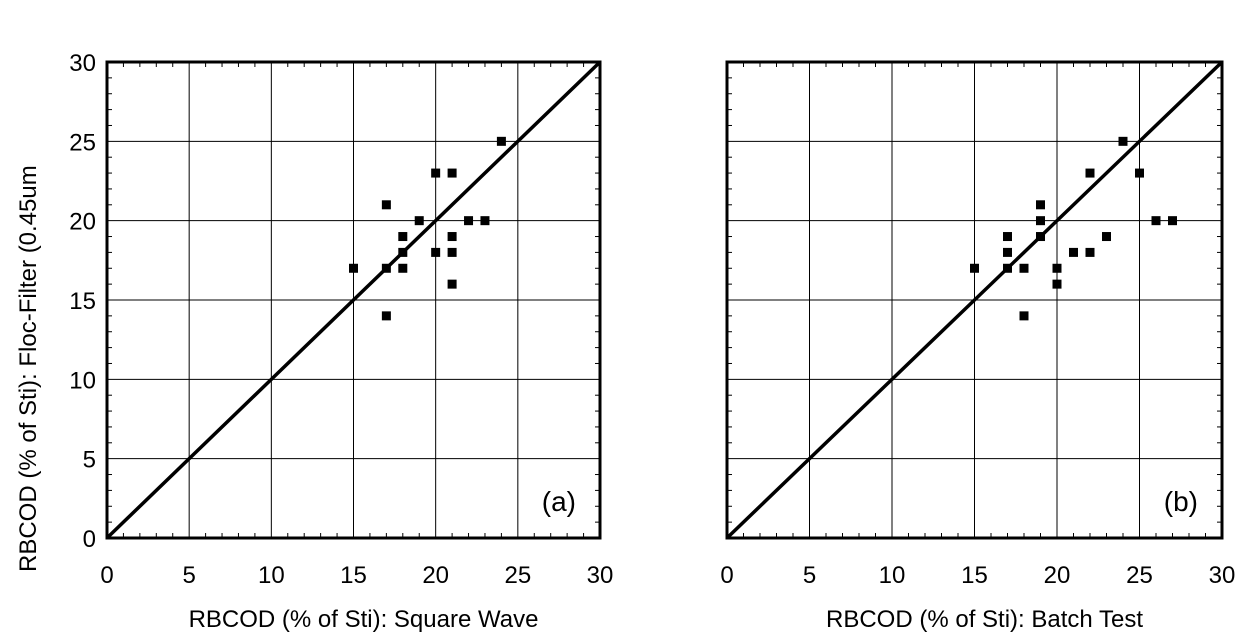 The width and height of the screenshot is (1247, 637). I want to click on y-tick-label: 0, so click(89, 539).